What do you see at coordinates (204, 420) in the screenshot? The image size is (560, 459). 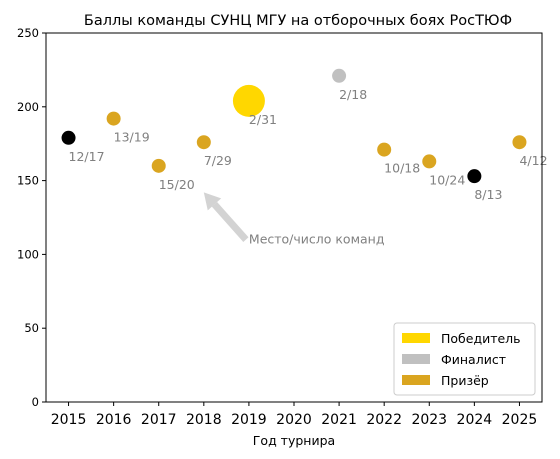 I see `x-tick-label: 2018` at bounding box center [204, 420].